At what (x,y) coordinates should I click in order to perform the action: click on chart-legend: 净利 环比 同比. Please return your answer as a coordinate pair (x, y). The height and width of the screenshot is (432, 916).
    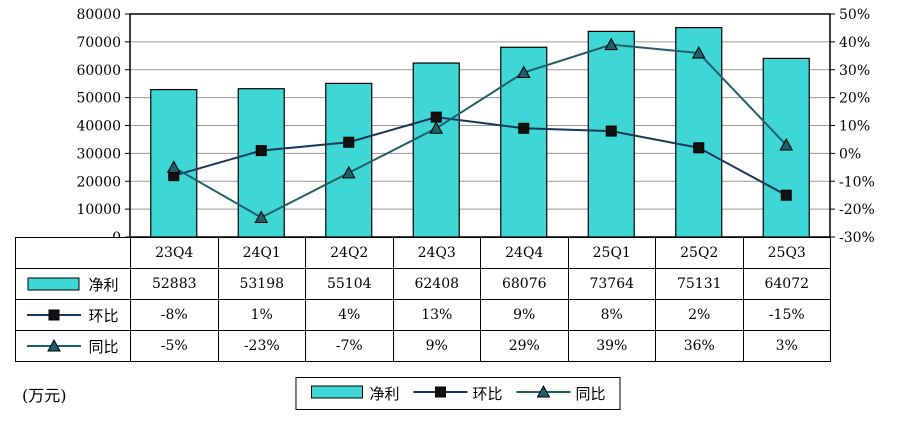
    Looking at the image, I should click on (458, 393).